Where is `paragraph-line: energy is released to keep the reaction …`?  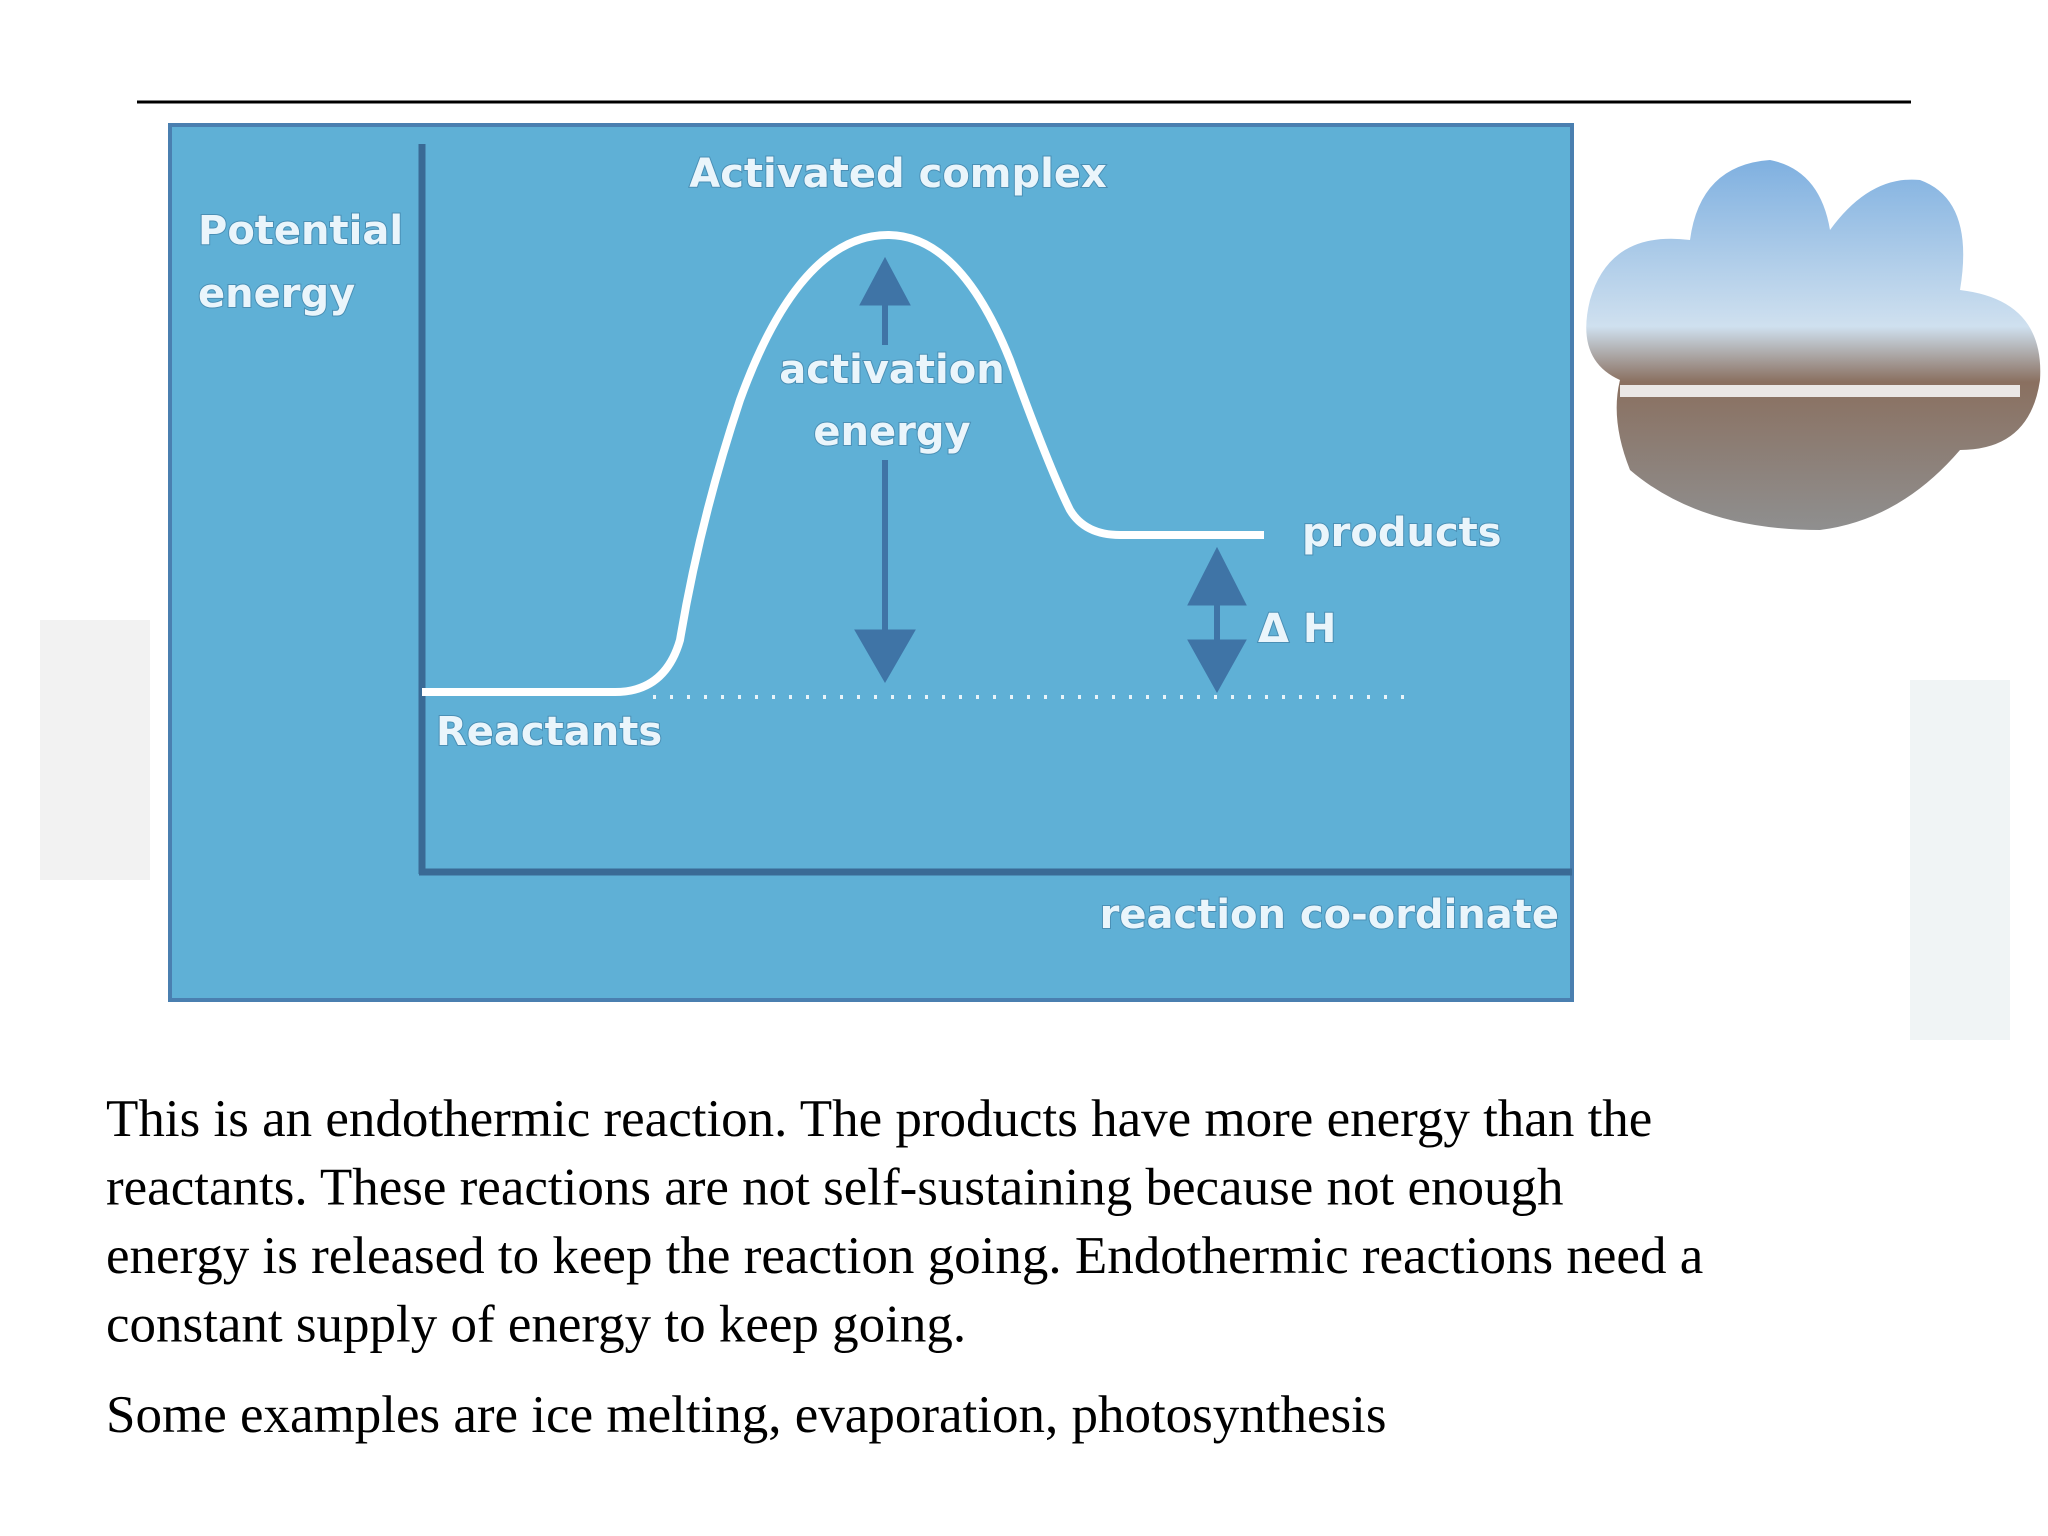
paragraph-line: energy is released to keep the reaction … is located at coordinates (904, 1256).